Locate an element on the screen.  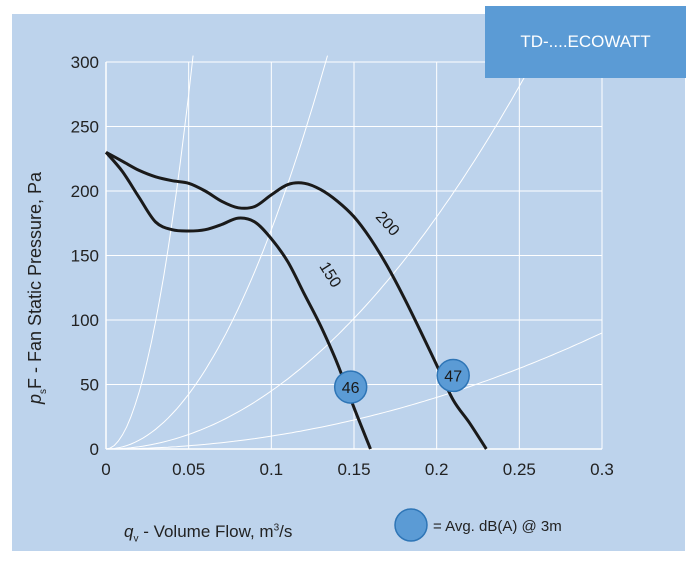
x-tick-labels: 0 0.05 0.1 0.15 0.2 0.25 0.3 is located at coordinates (357, 469).